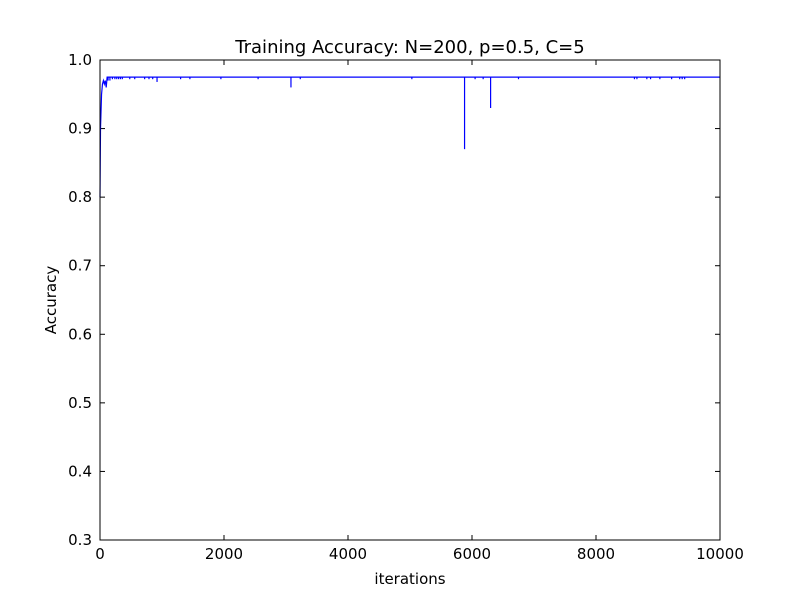  I want to click on x-axis-label: iterations, so click(409, 579).